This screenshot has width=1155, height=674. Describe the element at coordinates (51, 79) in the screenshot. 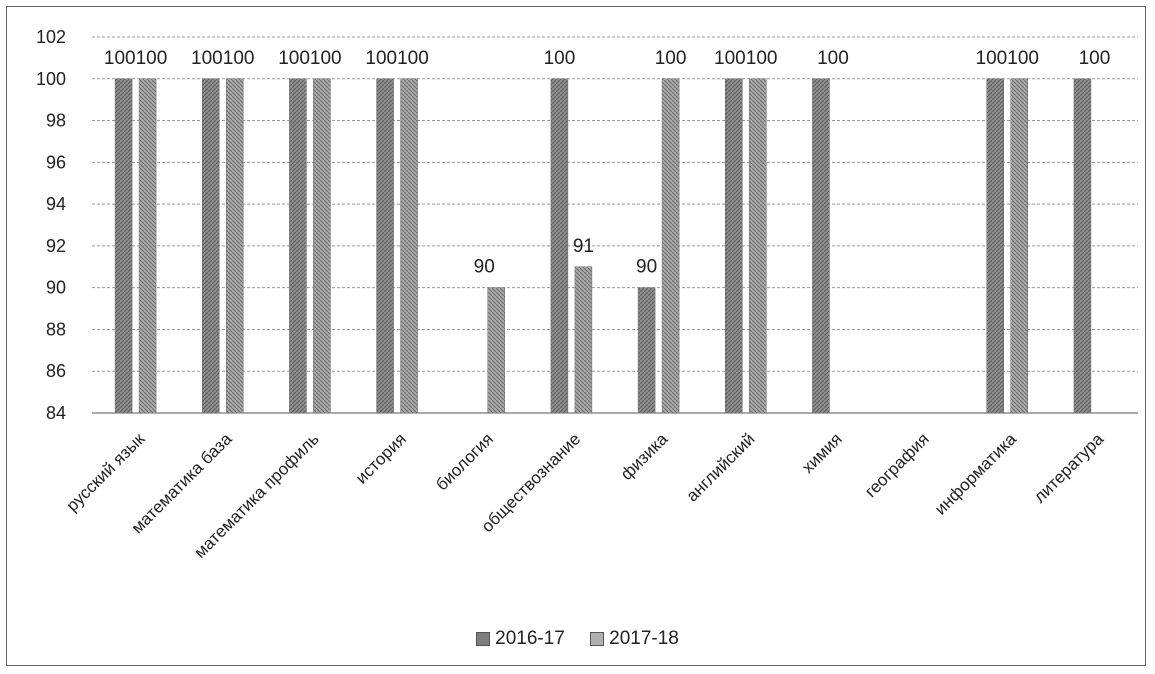

I see `y-tick-label: 100` at that location.